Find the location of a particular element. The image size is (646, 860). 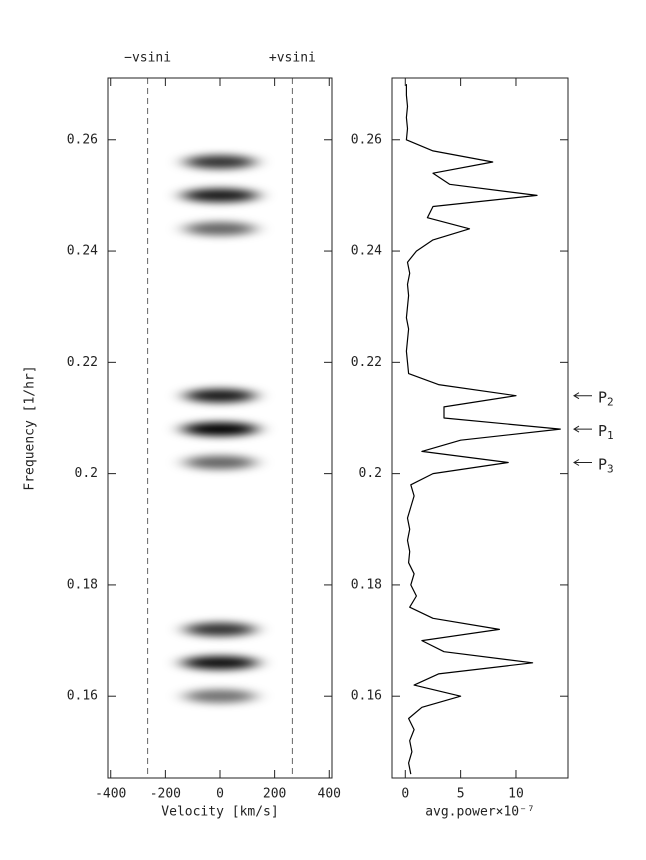

annotation-label: P1 is located at coordinates (606, 432).